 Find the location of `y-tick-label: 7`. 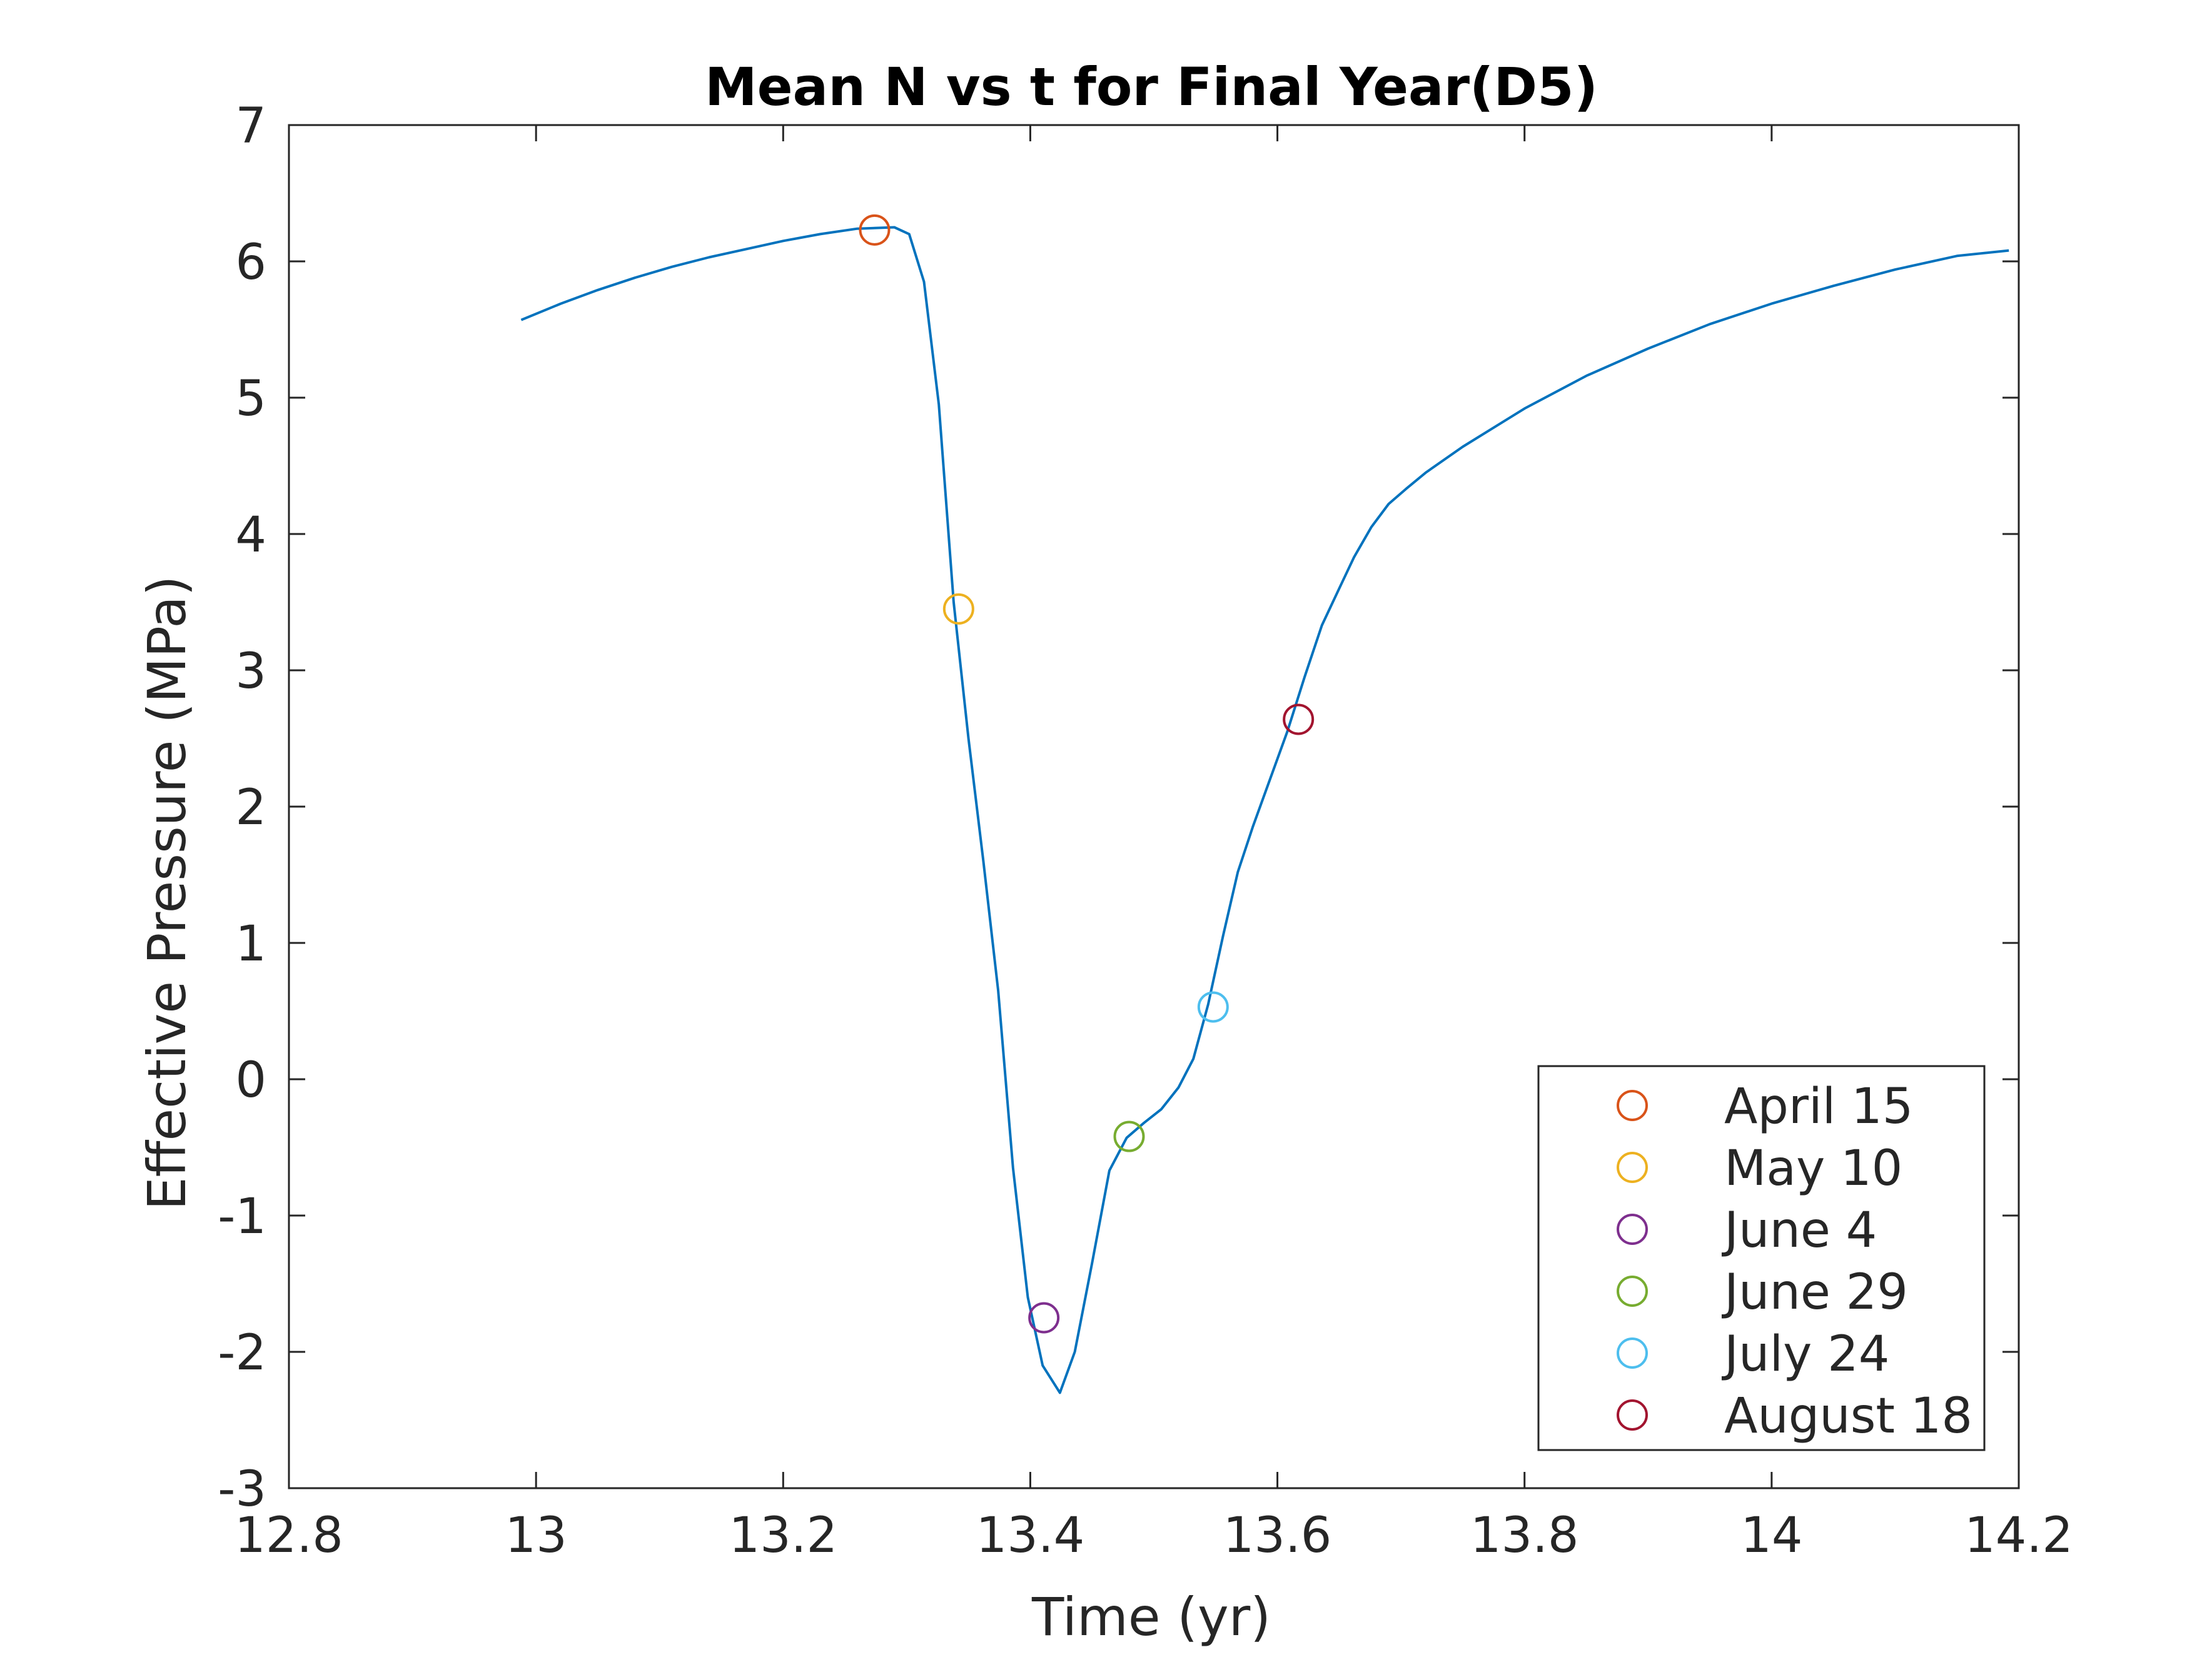

y-tick-label: 7 is located at coordinates (251, 126).